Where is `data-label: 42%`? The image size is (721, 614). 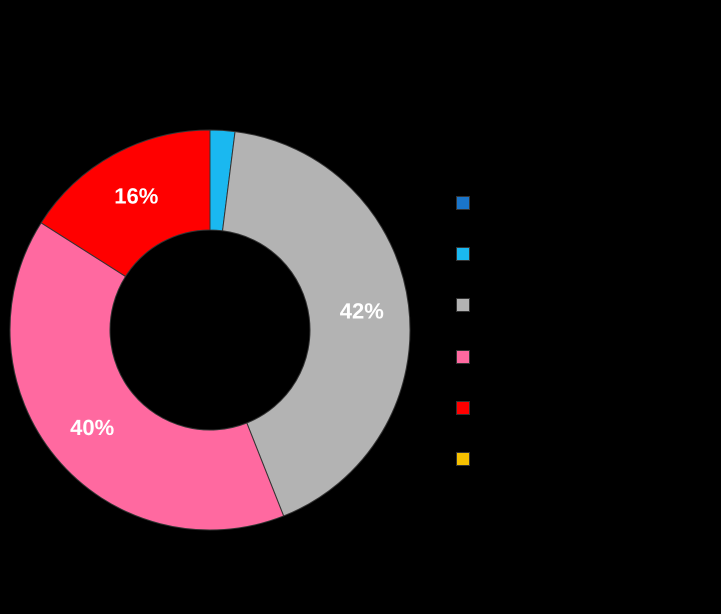 data-label: 42% is located at coordinates (362, 311).